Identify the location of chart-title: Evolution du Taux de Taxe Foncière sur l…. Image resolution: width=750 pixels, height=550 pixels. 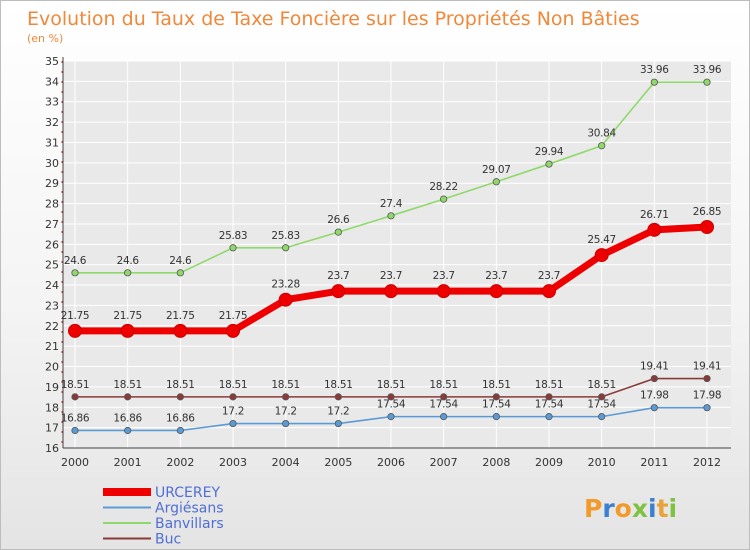
(333, 19).